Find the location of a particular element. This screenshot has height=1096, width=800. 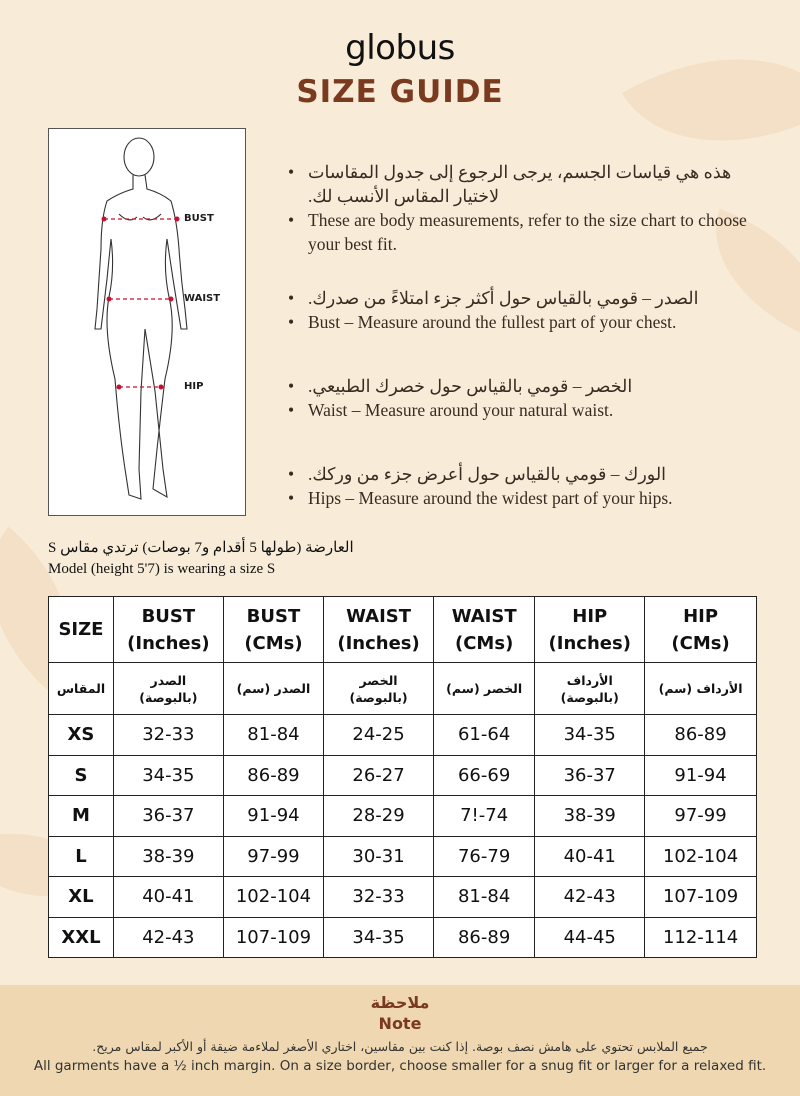

column-header: WAIST (CMs) is located at coordinates (484, 629).